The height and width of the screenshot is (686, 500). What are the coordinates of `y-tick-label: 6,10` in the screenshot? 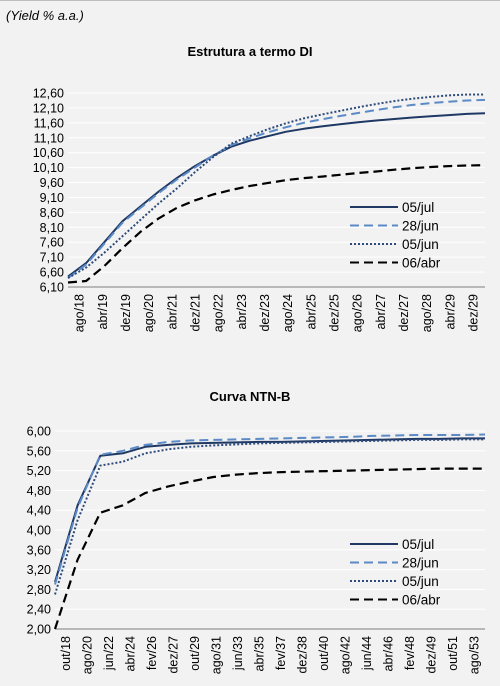 It's located at (52, 288).